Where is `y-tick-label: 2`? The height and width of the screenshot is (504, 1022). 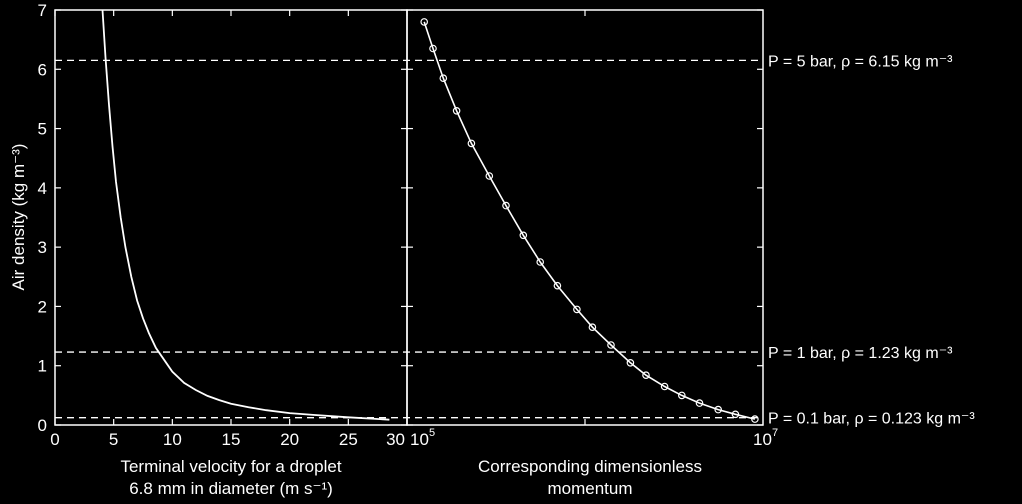 y-tick-label: 2 is located at coordinates (42, 306).